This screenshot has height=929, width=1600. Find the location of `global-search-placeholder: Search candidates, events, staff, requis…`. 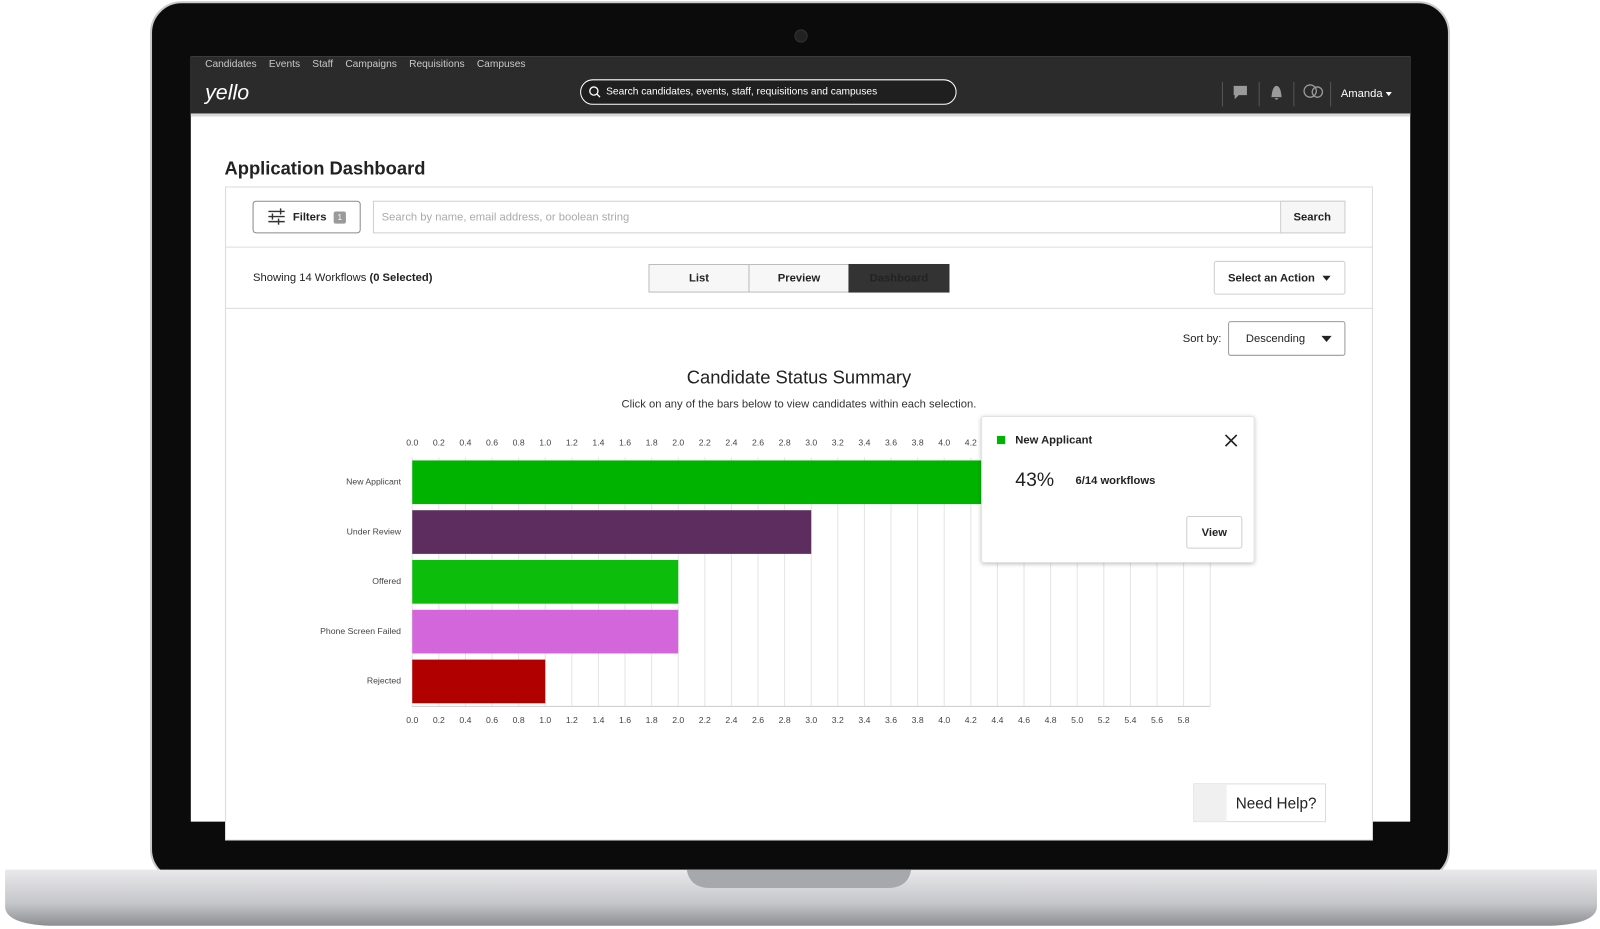

global-search-placeholder: Search candidates, events, staff, requis… is located at coordinates (741, 92).